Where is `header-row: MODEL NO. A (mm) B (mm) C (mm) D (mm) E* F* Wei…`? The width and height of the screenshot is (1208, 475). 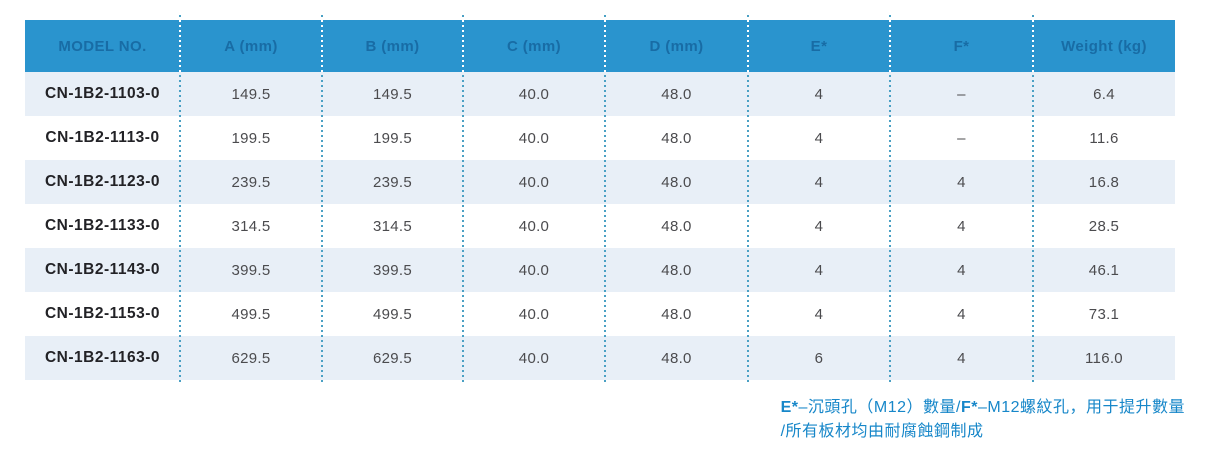
header-row: MODEL NO. A (mm) B (mm) C (mm) D (mm) E* F* Wei… is located at coordinates (600, 46).